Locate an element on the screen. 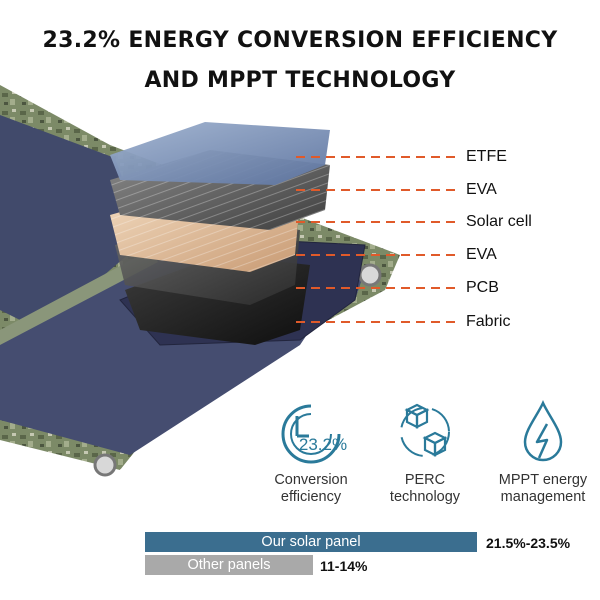 This screenshot has height=600, width=600. bar-value-other-panels: 11-14% is located at coordinates (344, 566).